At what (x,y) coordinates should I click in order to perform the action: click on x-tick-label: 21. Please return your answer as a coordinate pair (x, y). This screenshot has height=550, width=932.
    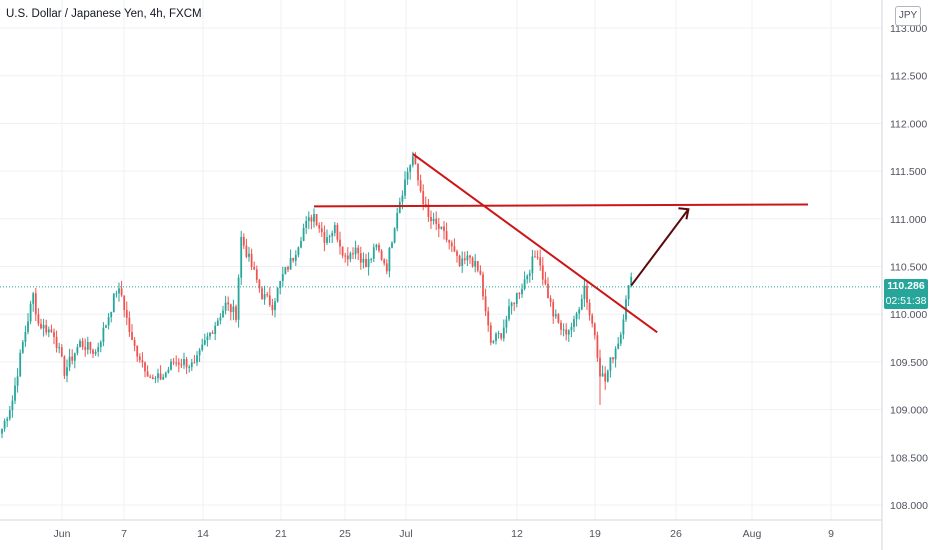
    Looking at the image, I should click on (281, 534).